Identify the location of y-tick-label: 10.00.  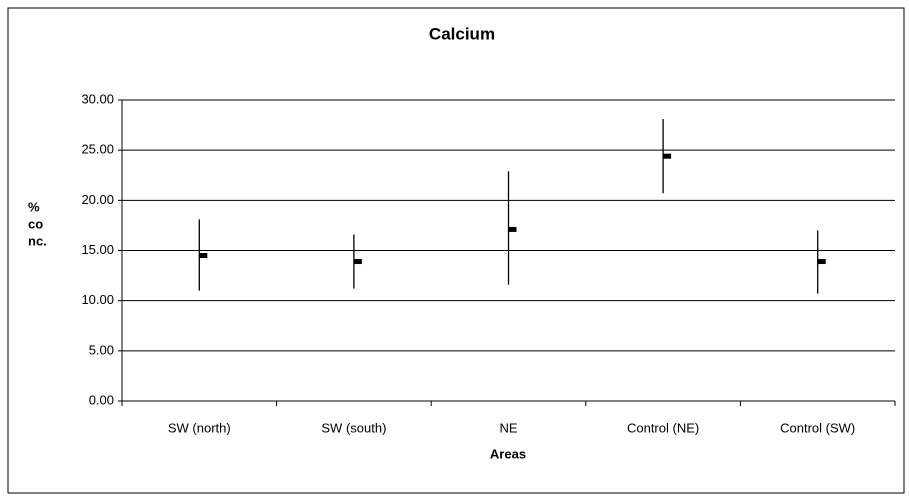
(97, 299).